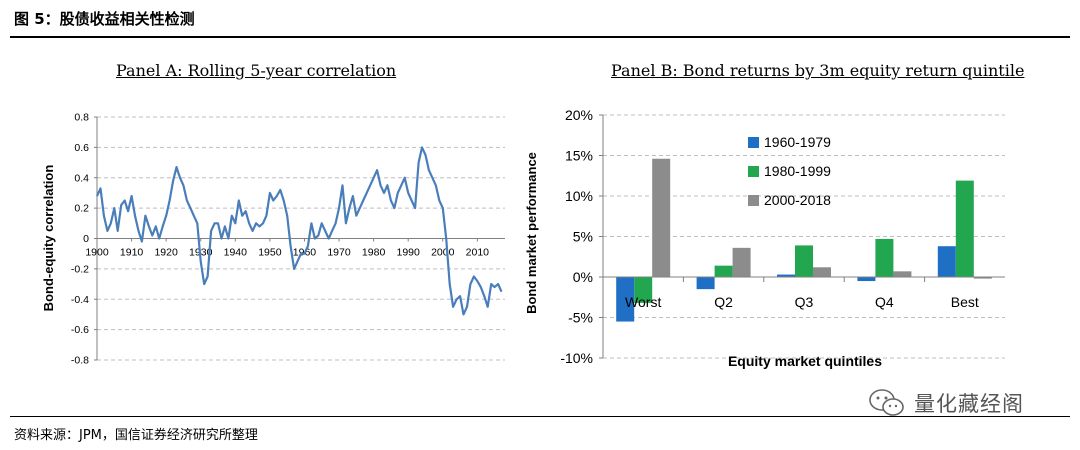 Image resolution: width=1080 pixels, height=450 pixels. Describe the element at coordinates (579, 196) in the screenshot. I see `panel-b-y-tick-label: 10%` at that location.